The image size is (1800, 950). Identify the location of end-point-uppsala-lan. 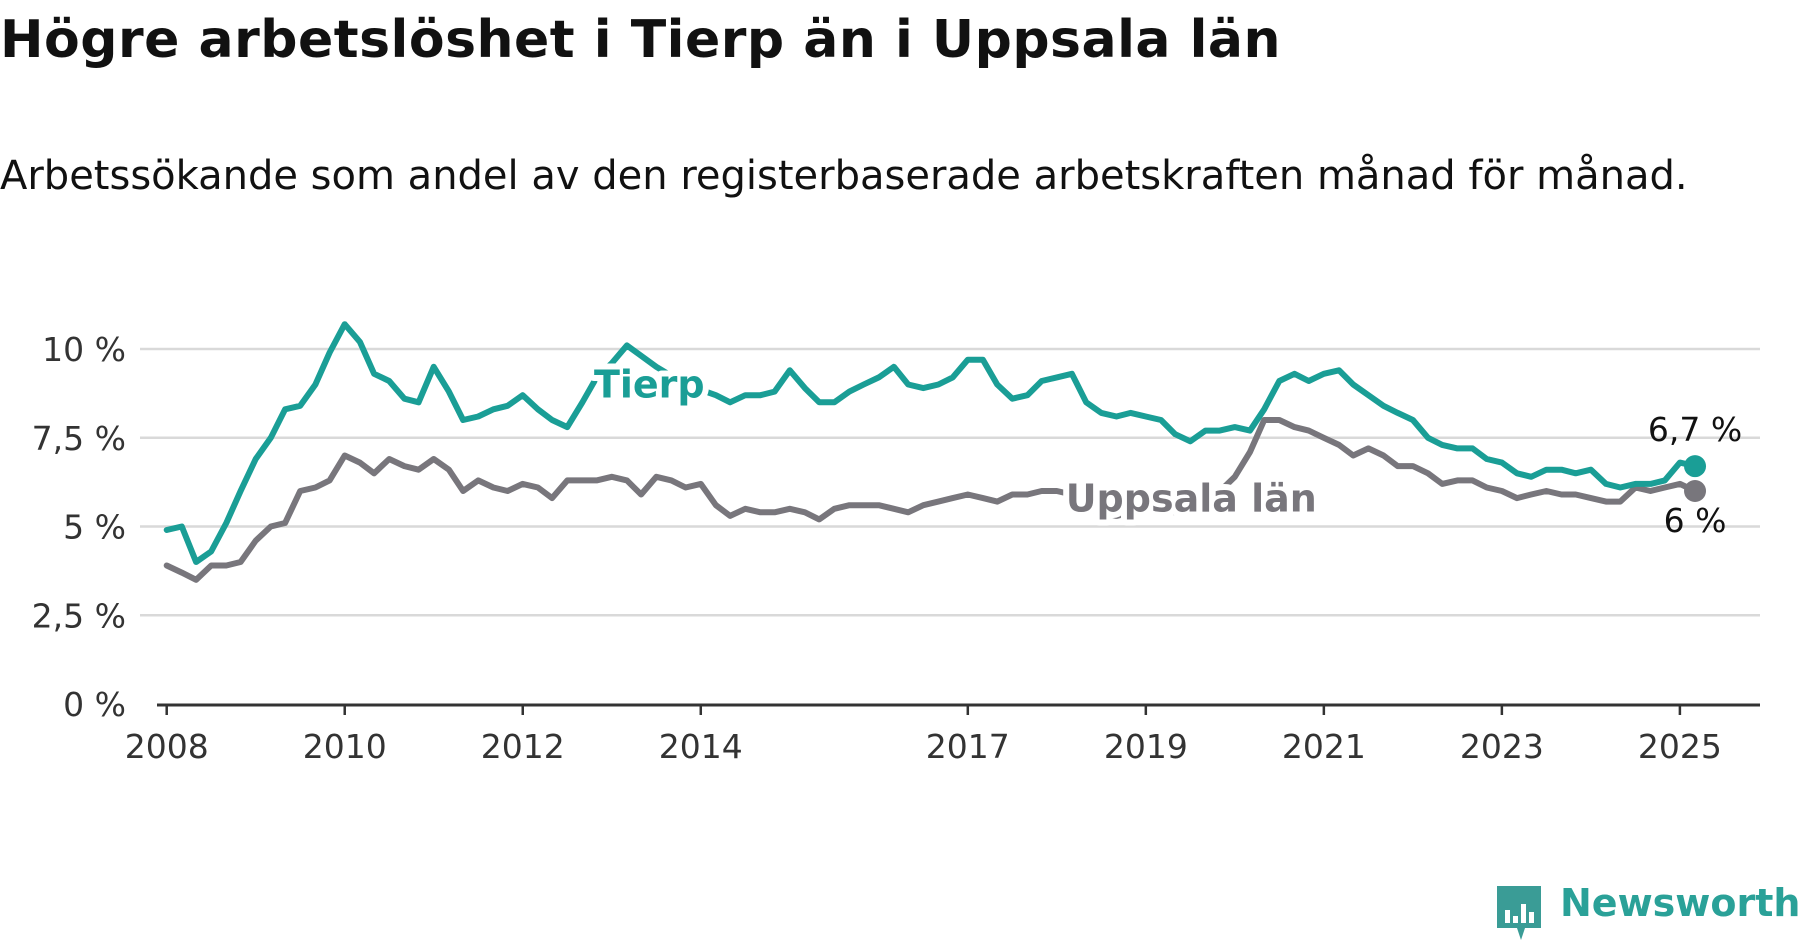
(1695, 491).